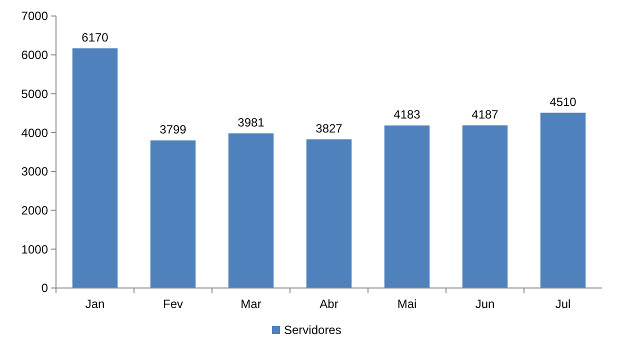  What do you see at coordinates (34, 210) in the screenshot?
I see `y-tick-label: 2000` at bounding box center [34, 210].